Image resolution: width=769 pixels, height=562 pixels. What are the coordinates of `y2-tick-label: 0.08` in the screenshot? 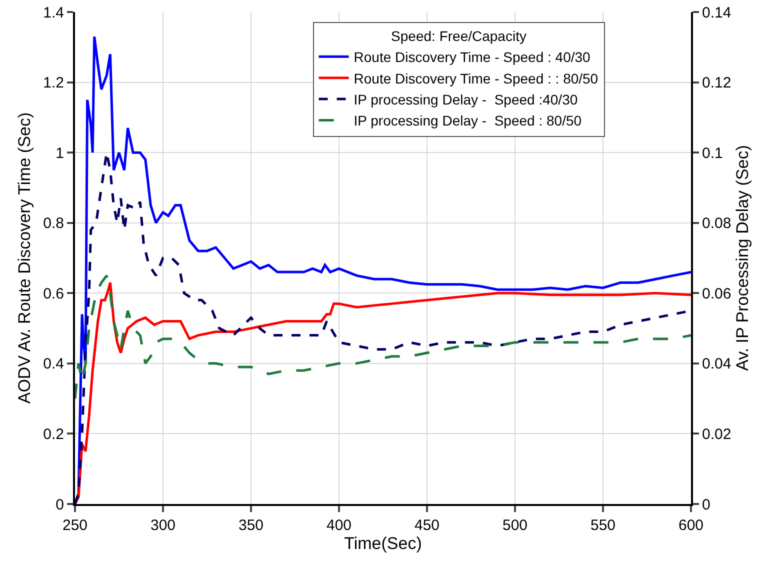 It's located at (717, 223).